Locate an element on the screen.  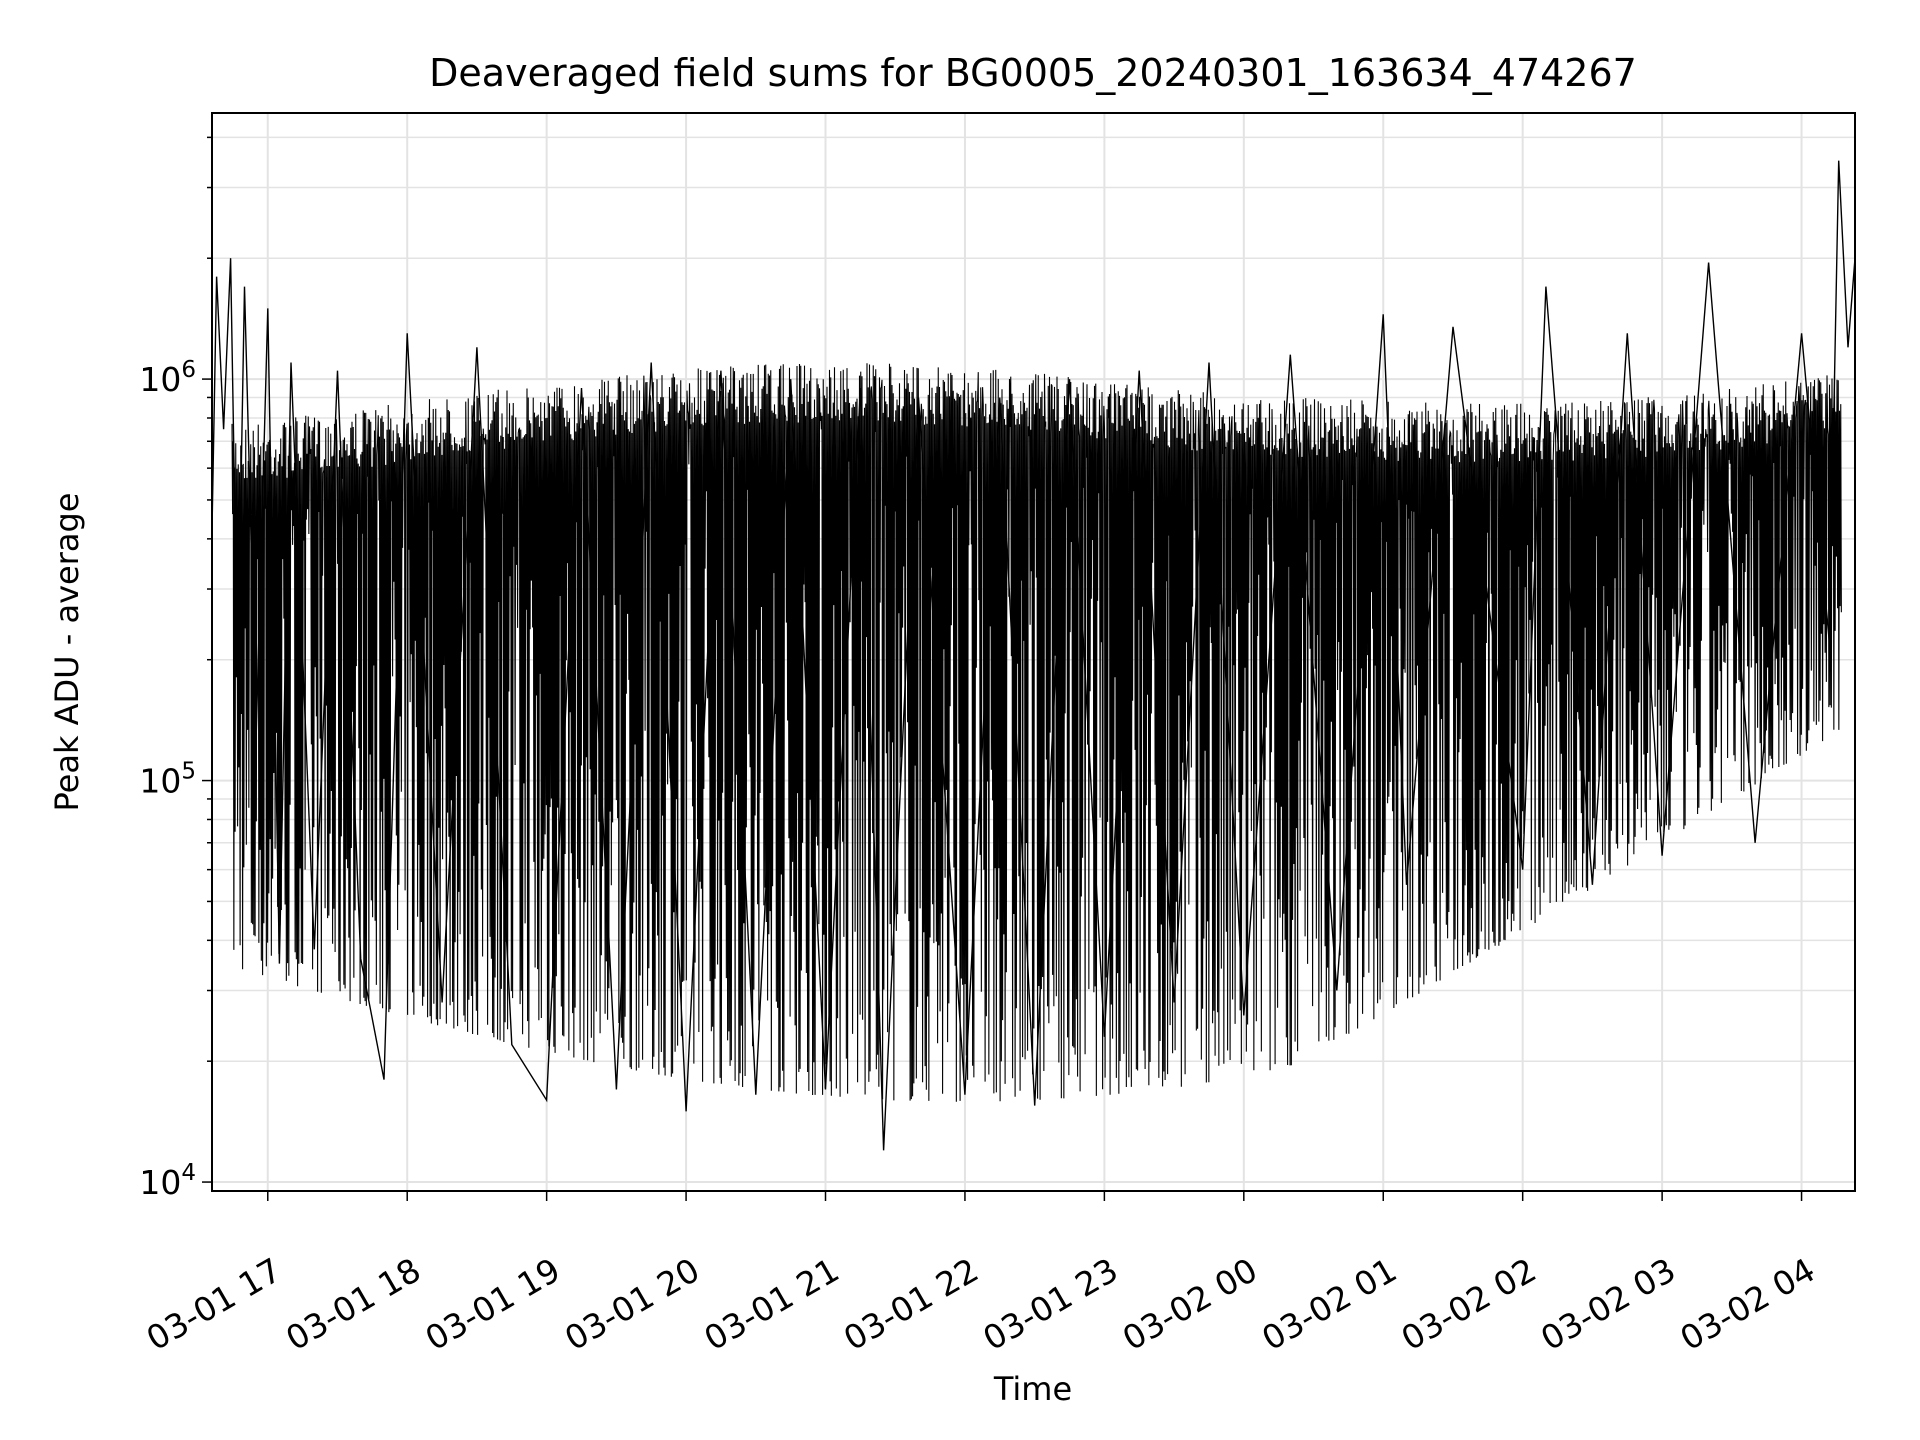
y-tick-label: 104 is located at coordinates (167, 1181).